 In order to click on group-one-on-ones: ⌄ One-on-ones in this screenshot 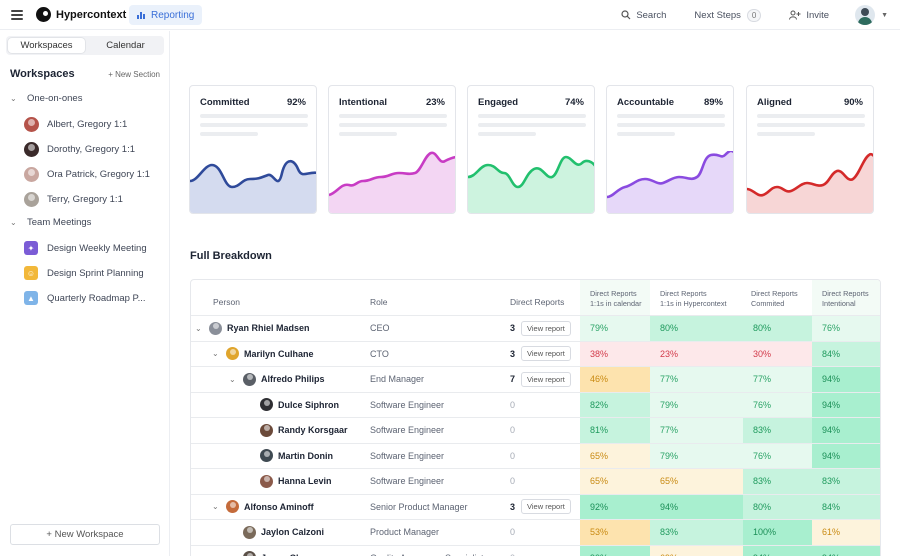, I will do `click(46, 98)`.